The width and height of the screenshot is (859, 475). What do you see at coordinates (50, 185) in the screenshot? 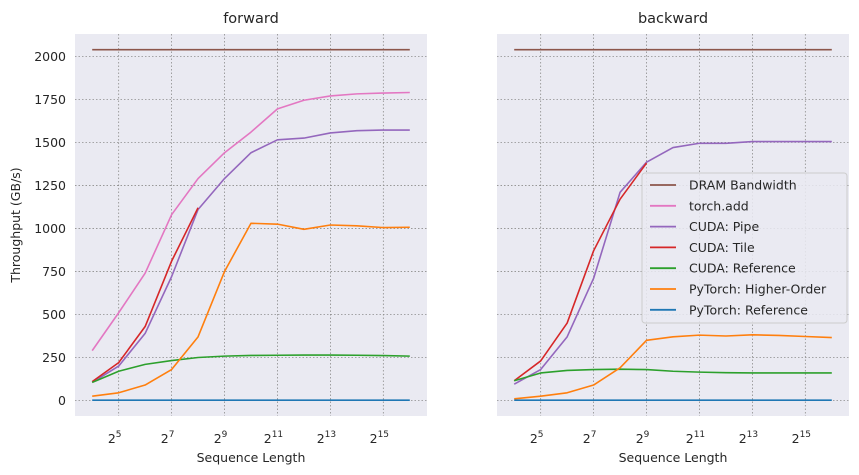
I see `y-tick-label: 1250` at bounding box center [50, 185].